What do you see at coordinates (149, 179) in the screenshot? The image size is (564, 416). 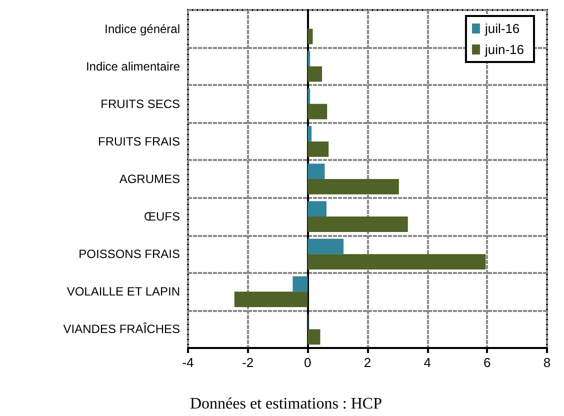 I see `y-tick-label: AGRUMES` at bounding box center [149, 179].